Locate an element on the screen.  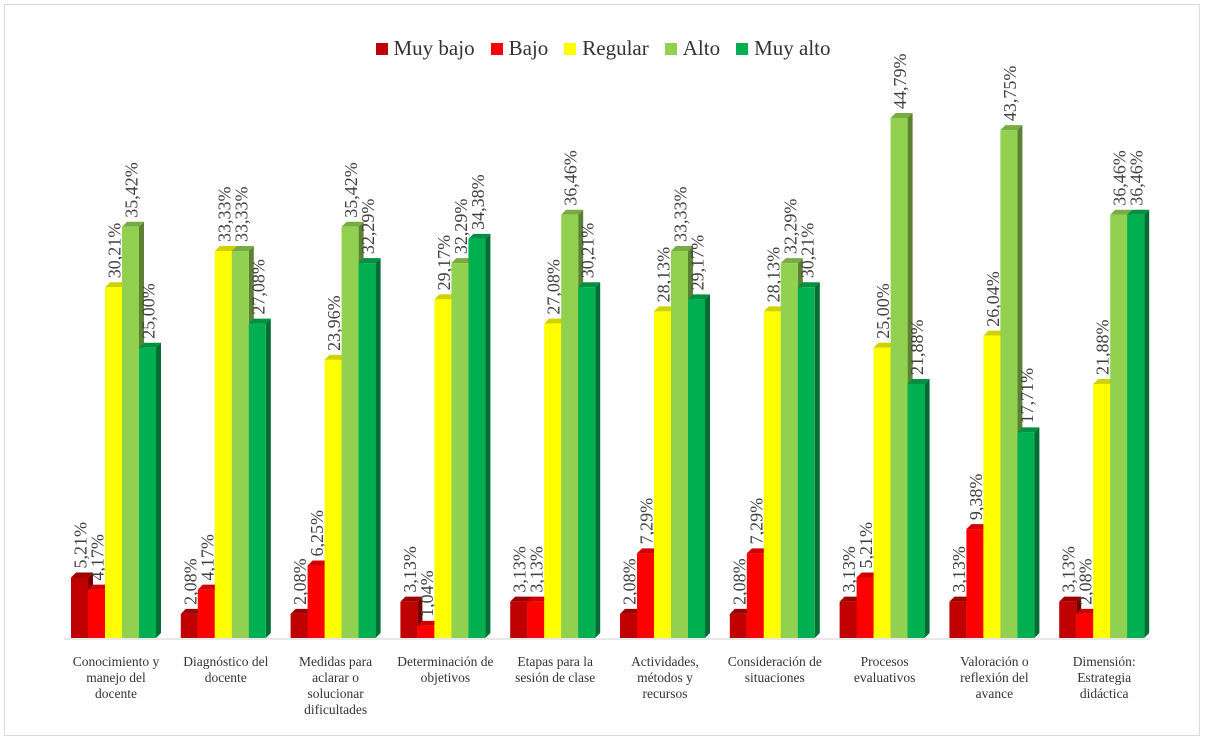
data-label-muy-bajo-2: 2,08% is located at coordinates (300, 581).